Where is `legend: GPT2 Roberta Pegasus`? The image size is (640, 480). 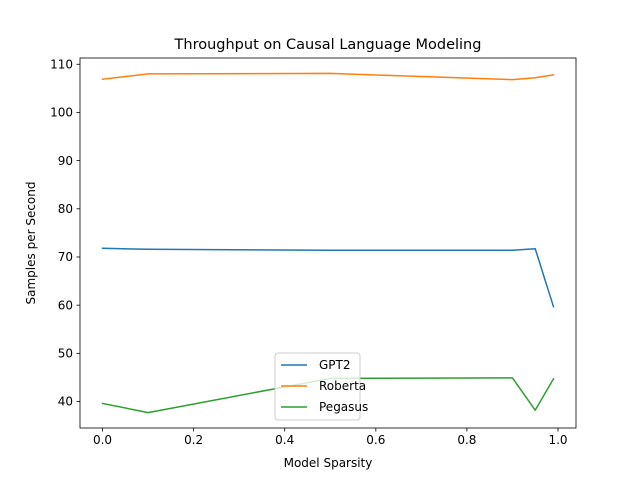 legend: GPT2 Roberta Pegasus is located at coordinates (321, 386).